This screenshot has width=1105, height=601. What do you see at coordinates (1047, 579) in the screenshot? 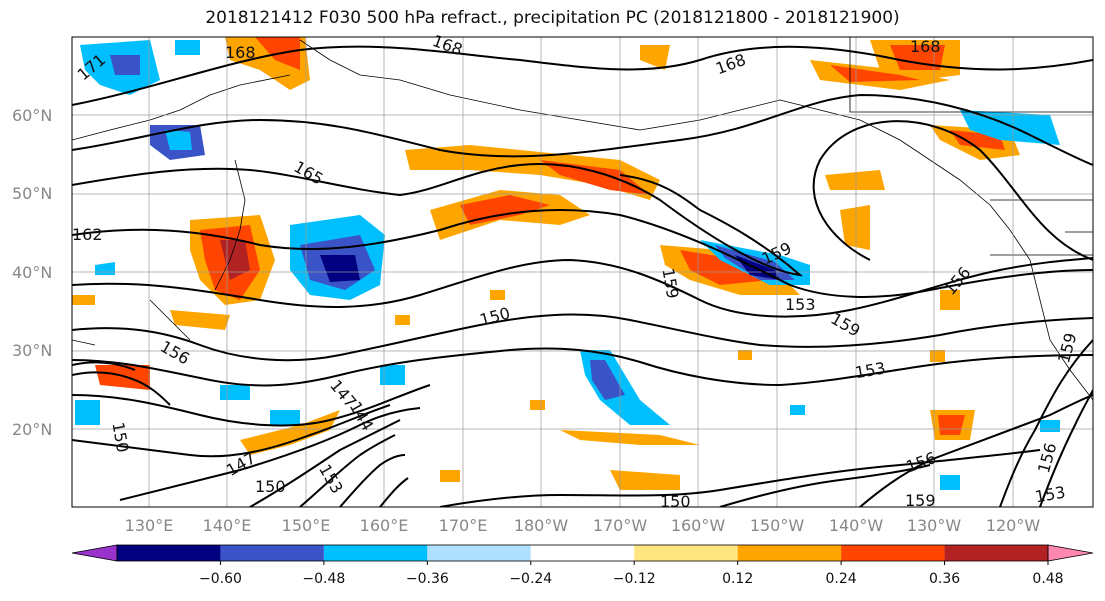
I see `colorbar-tick-label: 0.48` at bounding box center [1047, 579].